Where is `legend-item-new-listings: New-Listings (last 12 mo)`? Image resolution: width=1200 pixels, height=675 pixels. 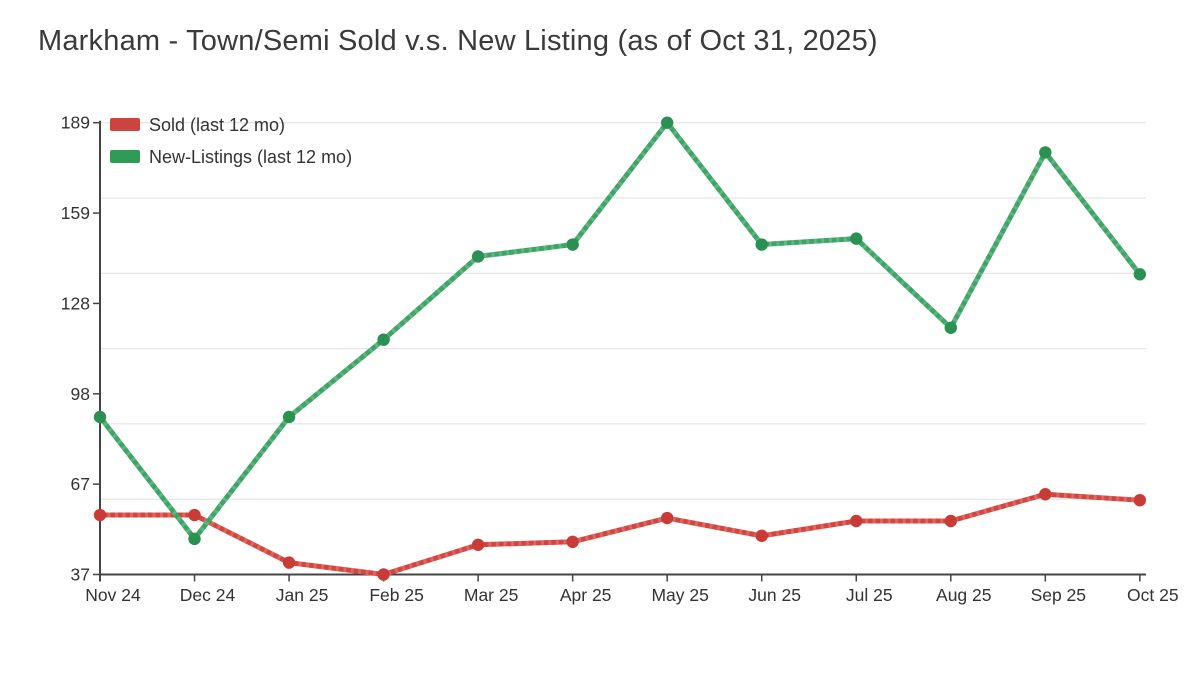 legend-item-new-listings: New-Listings (last 12 mo) is located at coordinates (231, 156).